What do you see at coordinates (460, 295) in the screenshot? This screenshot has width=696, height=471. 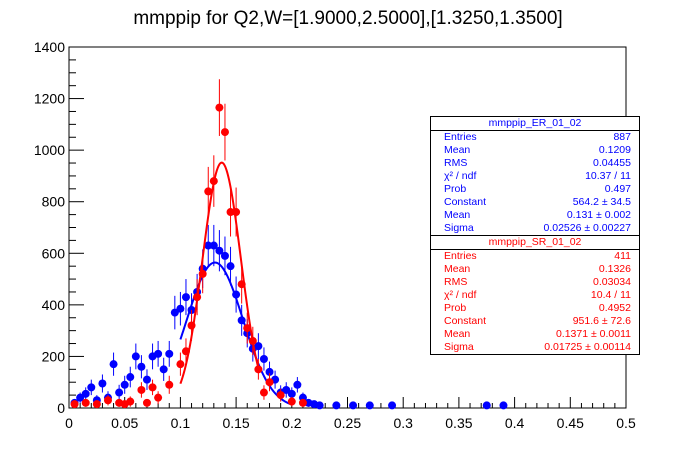 I see `stat-red-label: χ² / ndf` at bounding box center [460, 295].